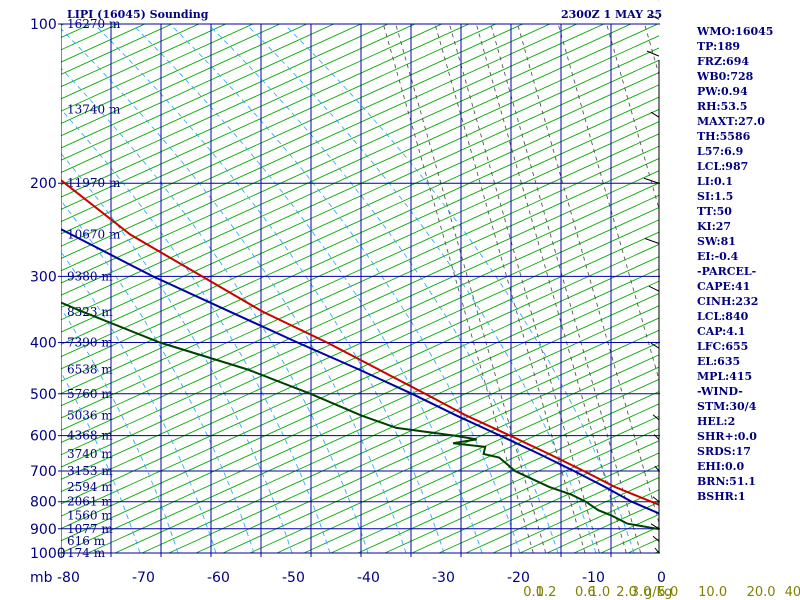 The width and height of the screenshot is (800, 600). I want to click on height-label: 10670 m, so click(94, 235).